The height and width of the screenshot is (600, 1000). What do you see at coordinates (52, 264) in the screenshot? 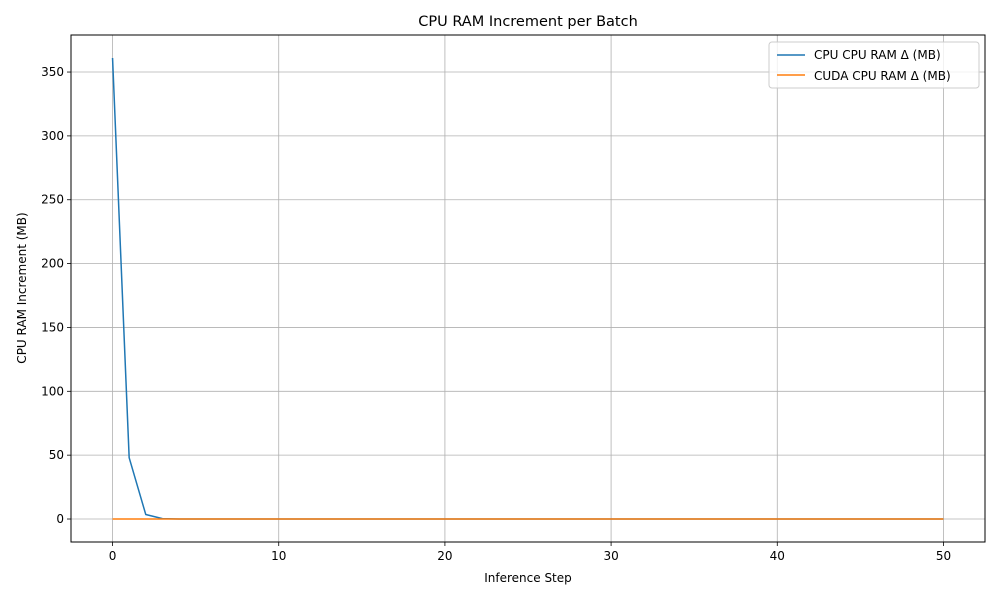
I see `y-tick-label: 200` at bounding box center [52, 264].